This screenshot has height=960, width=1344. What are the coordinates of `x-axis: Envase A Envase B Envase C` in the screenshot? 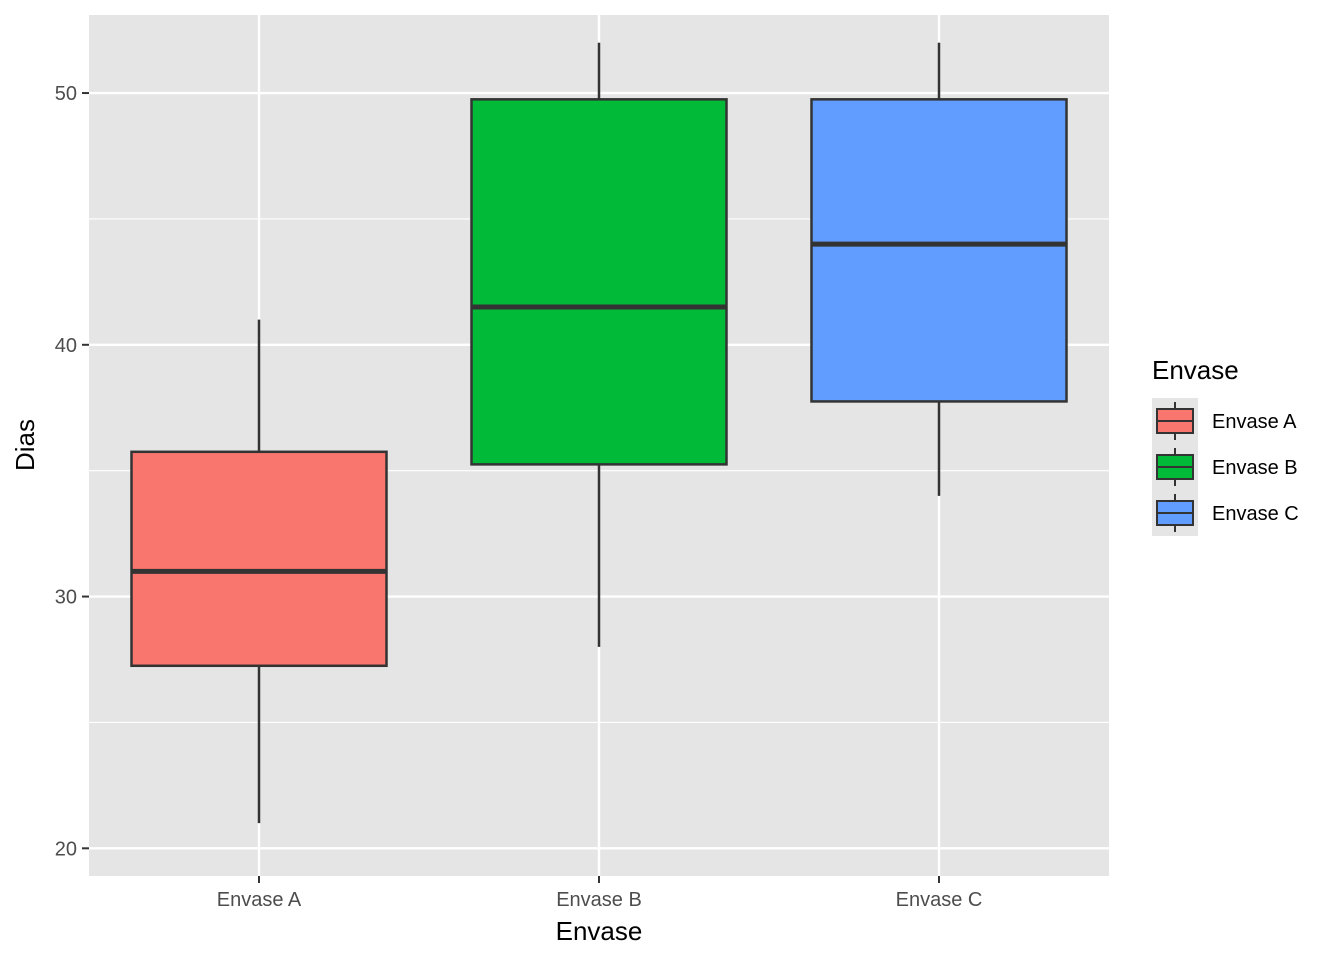 It's located at (600, 893).